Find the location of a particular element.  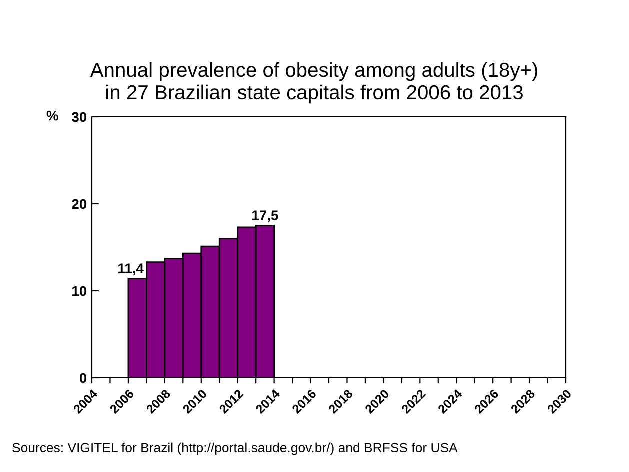

y-tick-label: 30 is located at coordinates (79, 117).